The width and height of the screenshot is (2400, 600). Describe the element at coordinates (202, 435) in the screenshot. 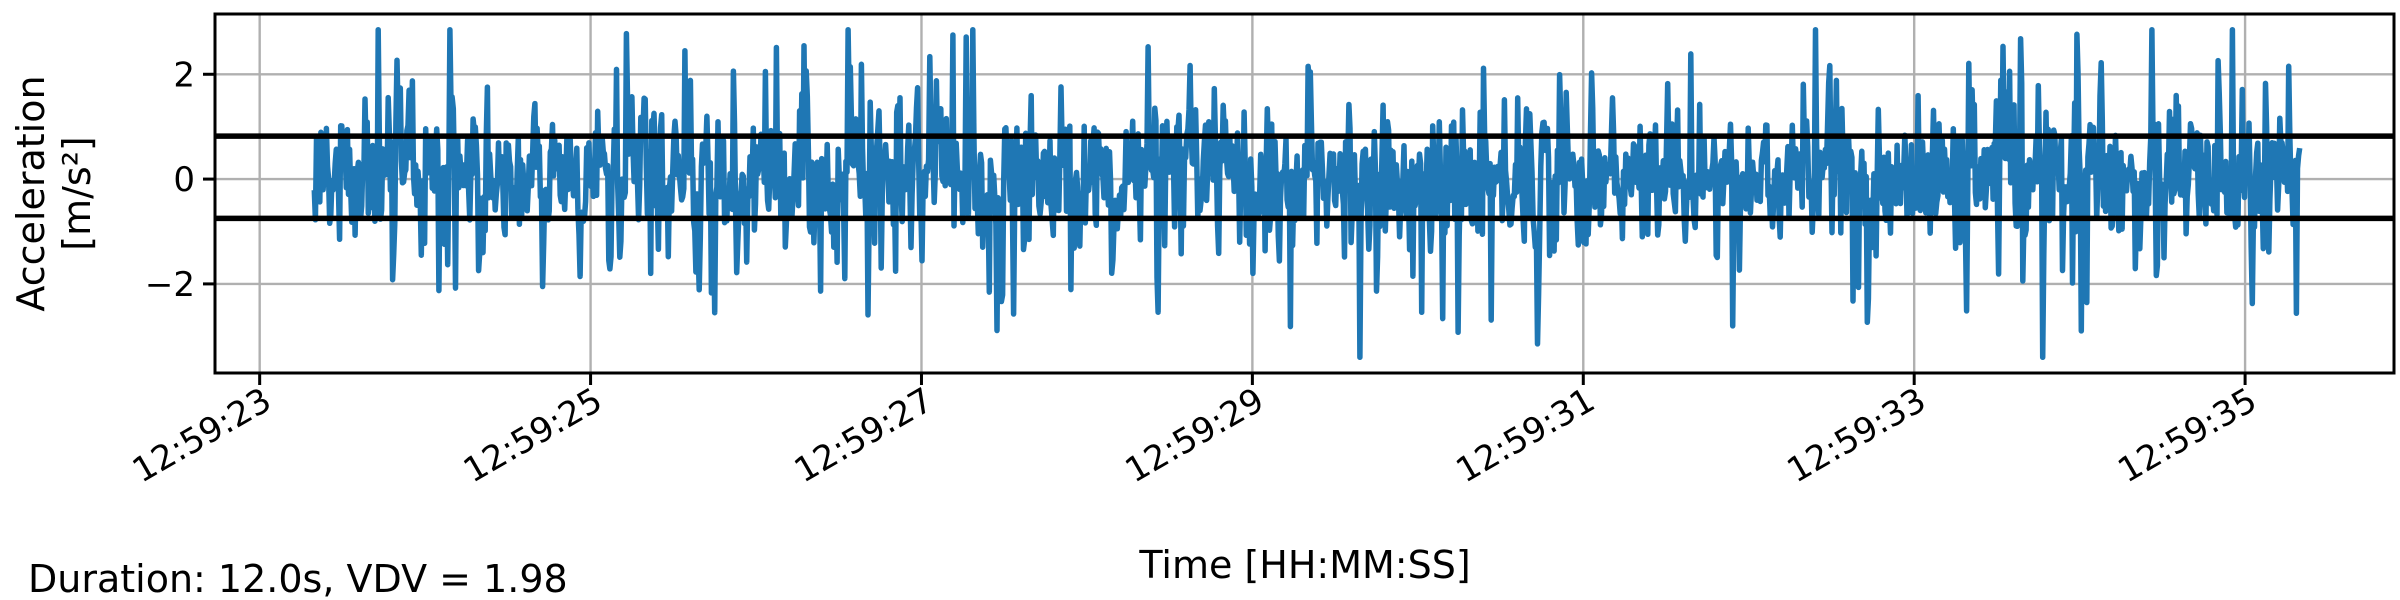

I see `x-tick-label: 12:59:23` at that location.